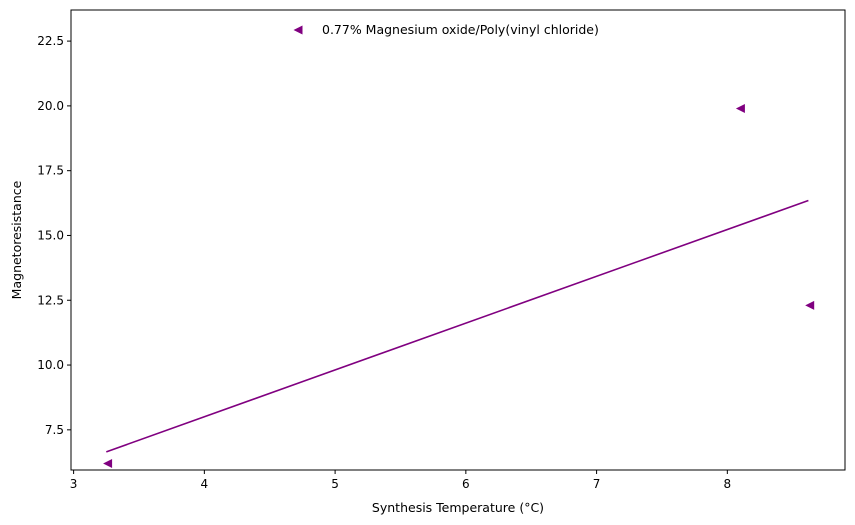 The width and height of the screenshot is (855, 525). Describe the element at coordinates (74, 484) in the screenshot. I see `x-tick-label: 3` at that location.